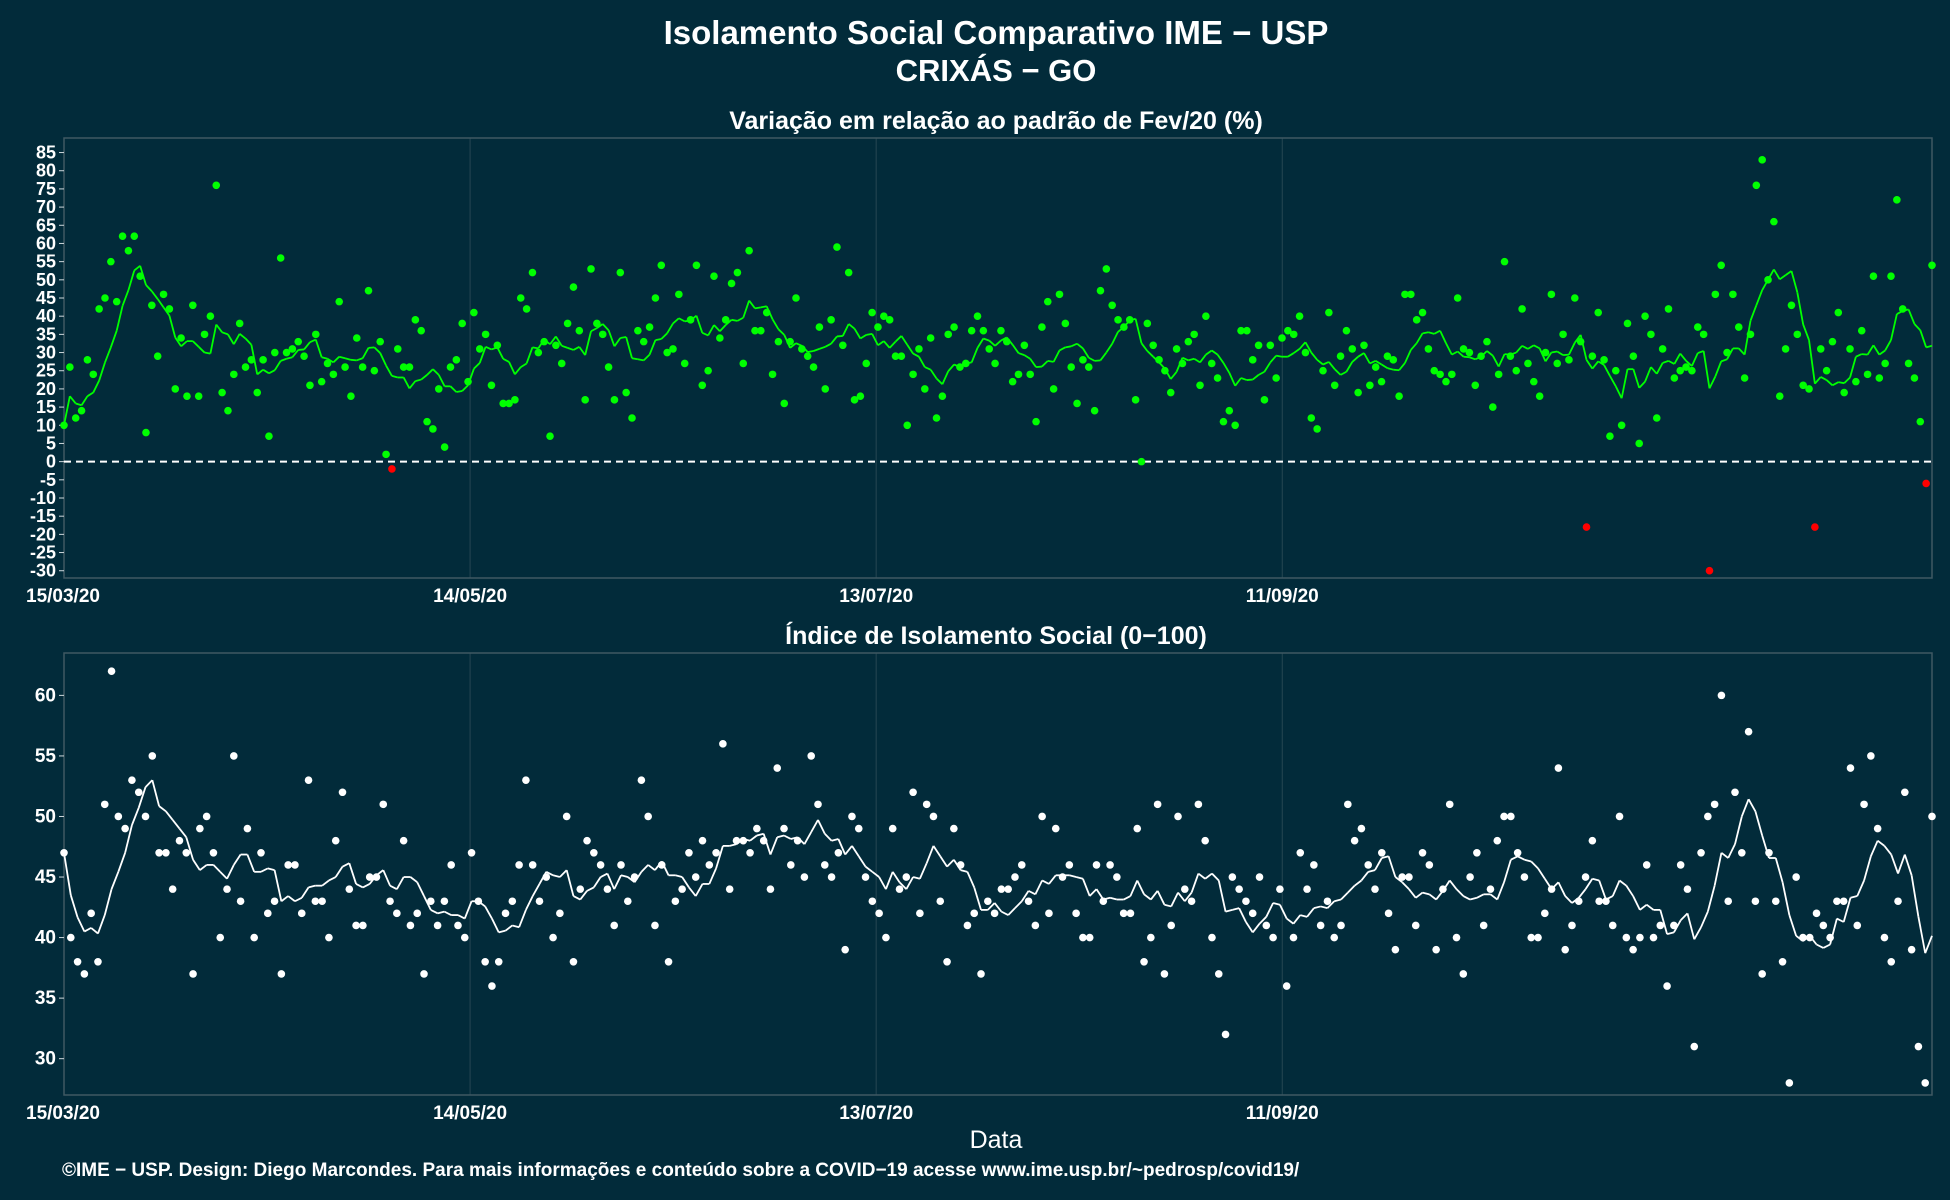 The height and width of the screenshot is (1200, 1950). Describe the element at coordinates (46, 998) in the screenshot. I see `y-tick-label: 35` at that location.